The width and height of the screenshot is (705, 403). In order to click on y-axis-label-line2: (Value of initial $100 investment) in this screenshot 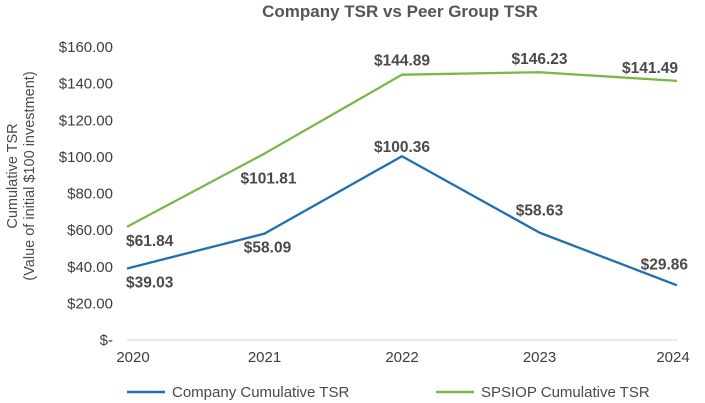, I will do `click(30, 175)`.